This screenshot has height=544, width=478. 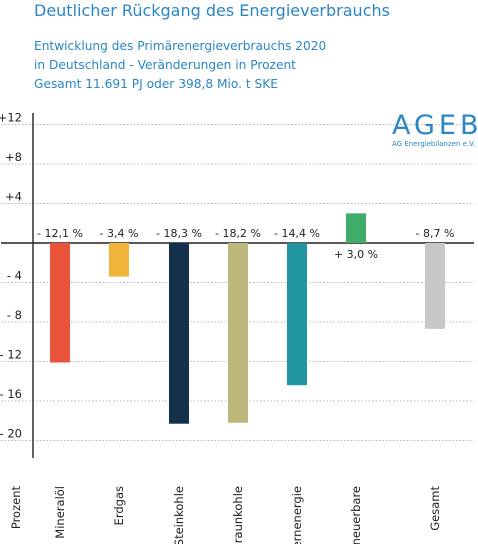 What do you see at coordinates (434, 126) in the screenshot?
I see `logo-name: AGEB` at bounding box center [434, 126].